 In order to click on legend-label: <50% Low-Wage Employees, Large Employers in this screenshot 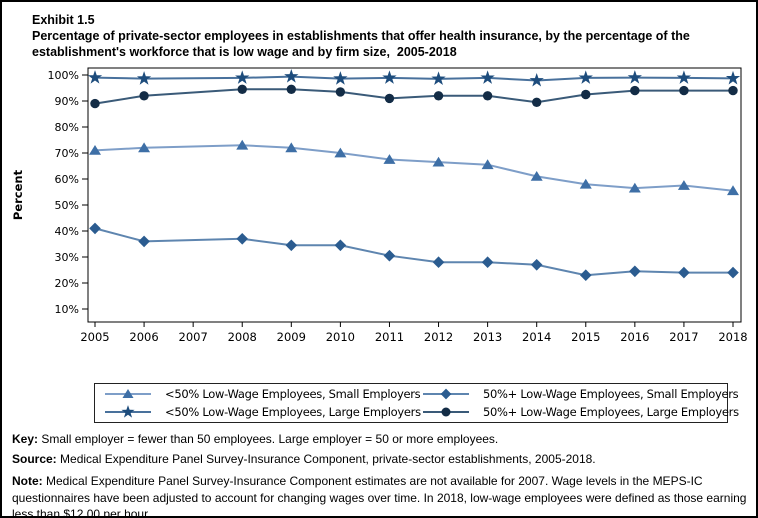, I will do `click(293, 412)`.